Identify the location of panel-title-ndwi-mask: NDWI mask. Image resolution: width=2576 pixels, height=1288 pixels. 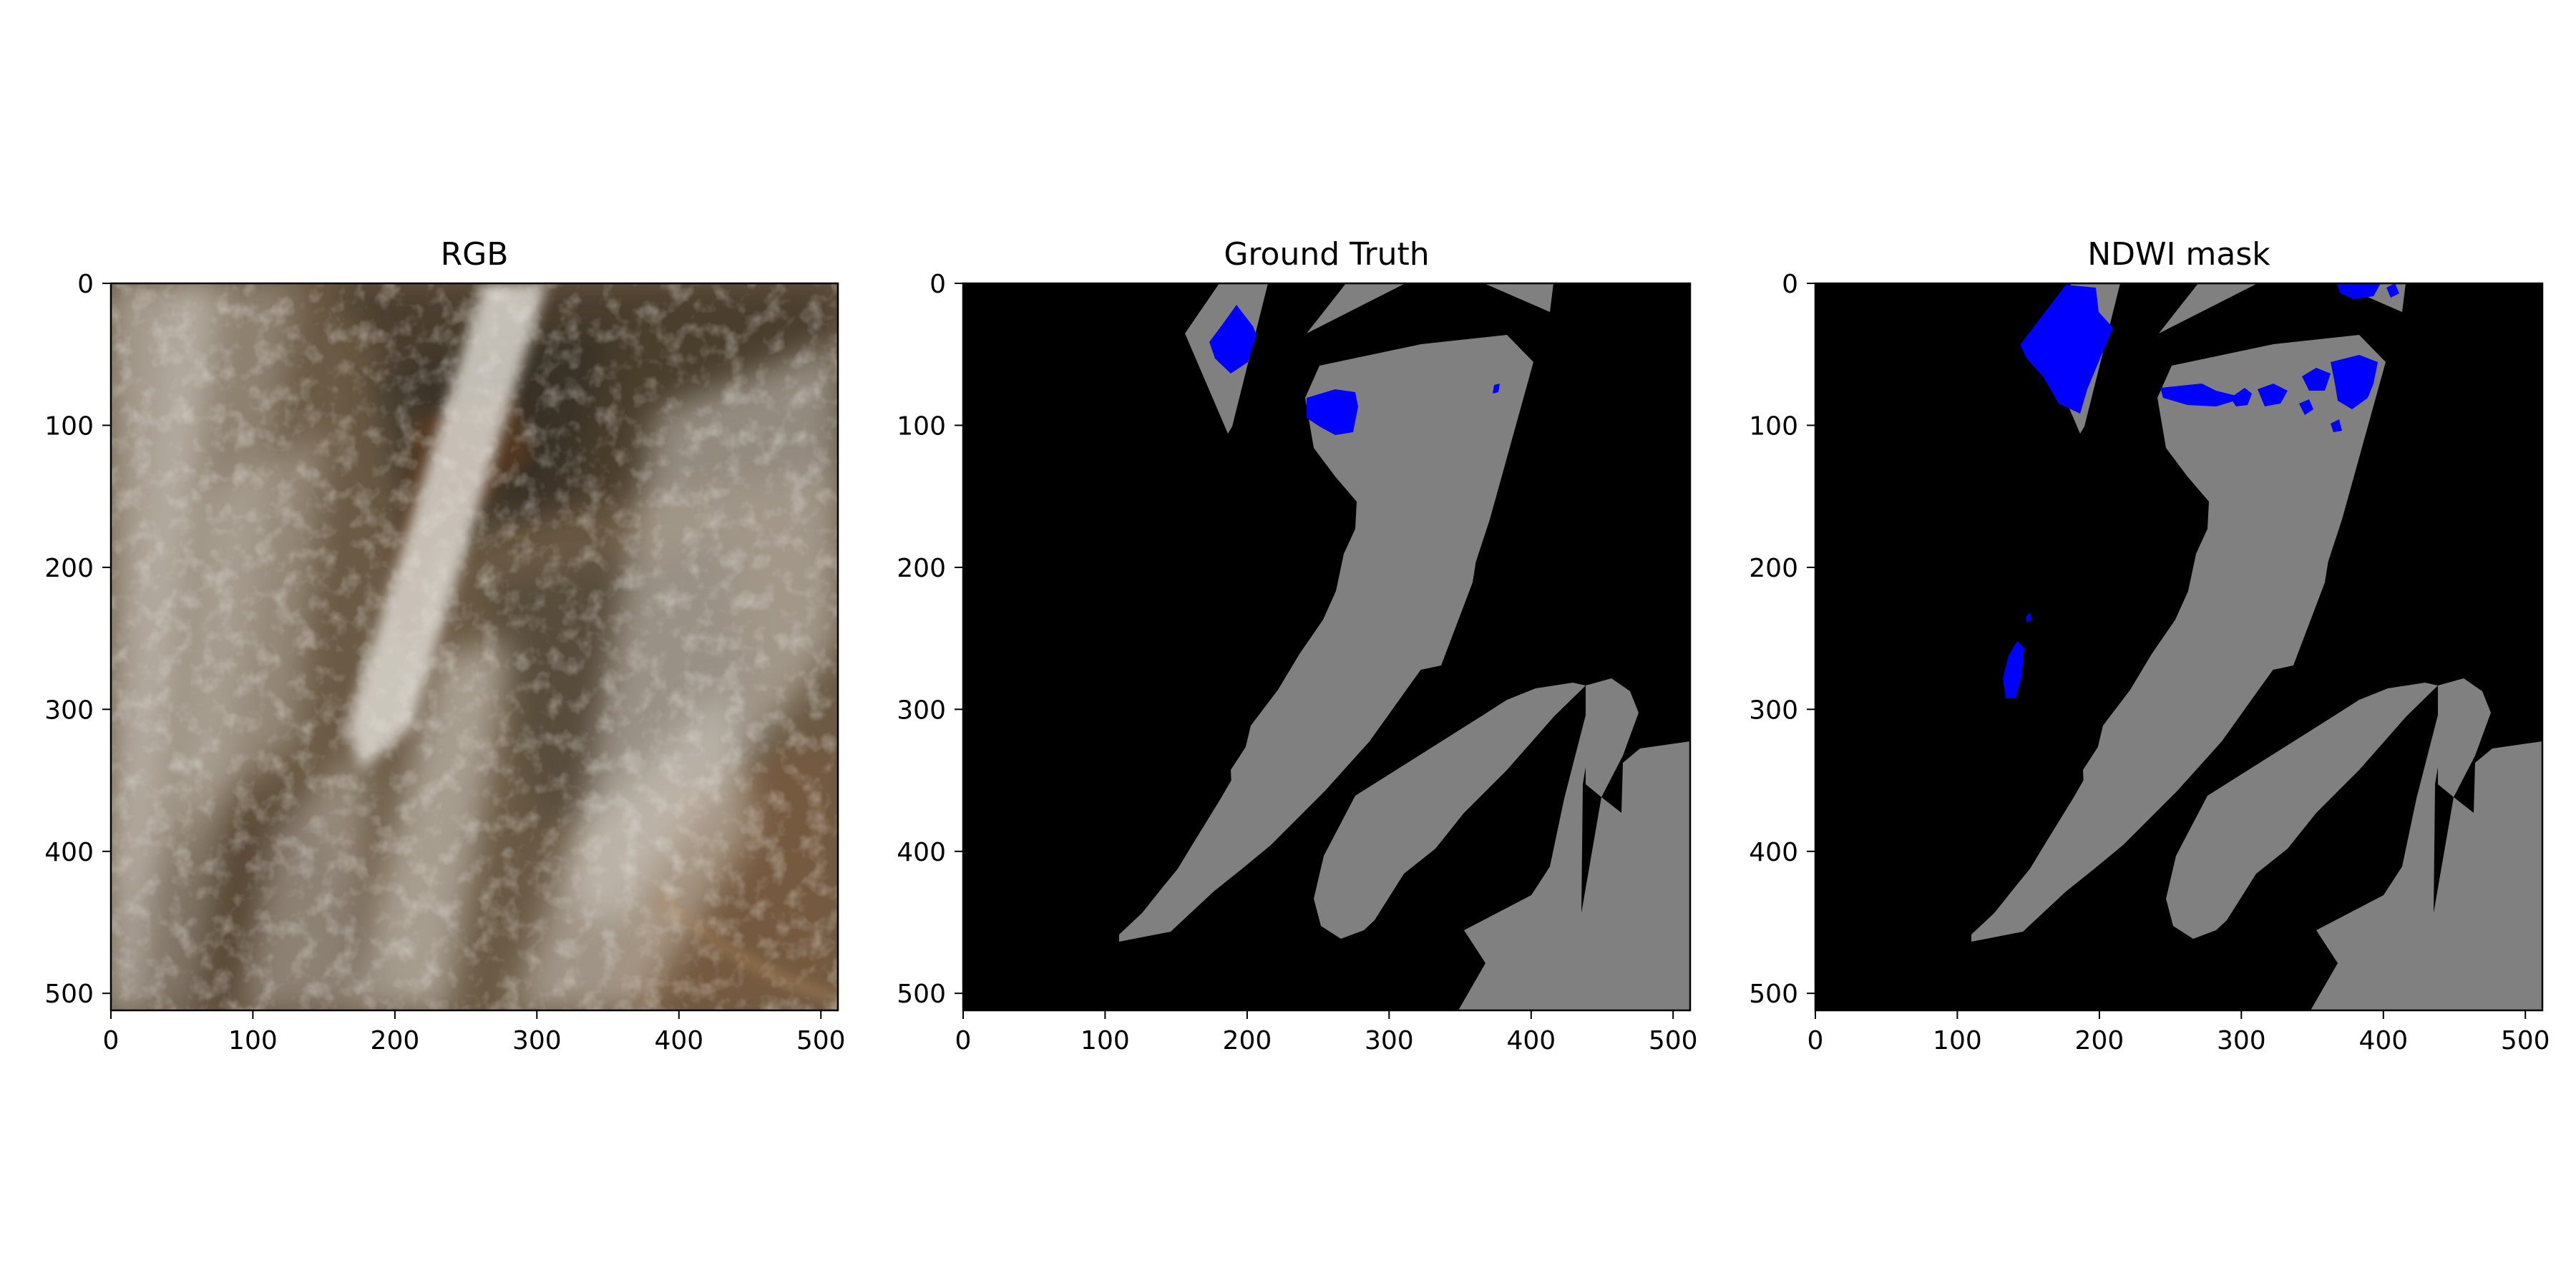
(2178, 254).